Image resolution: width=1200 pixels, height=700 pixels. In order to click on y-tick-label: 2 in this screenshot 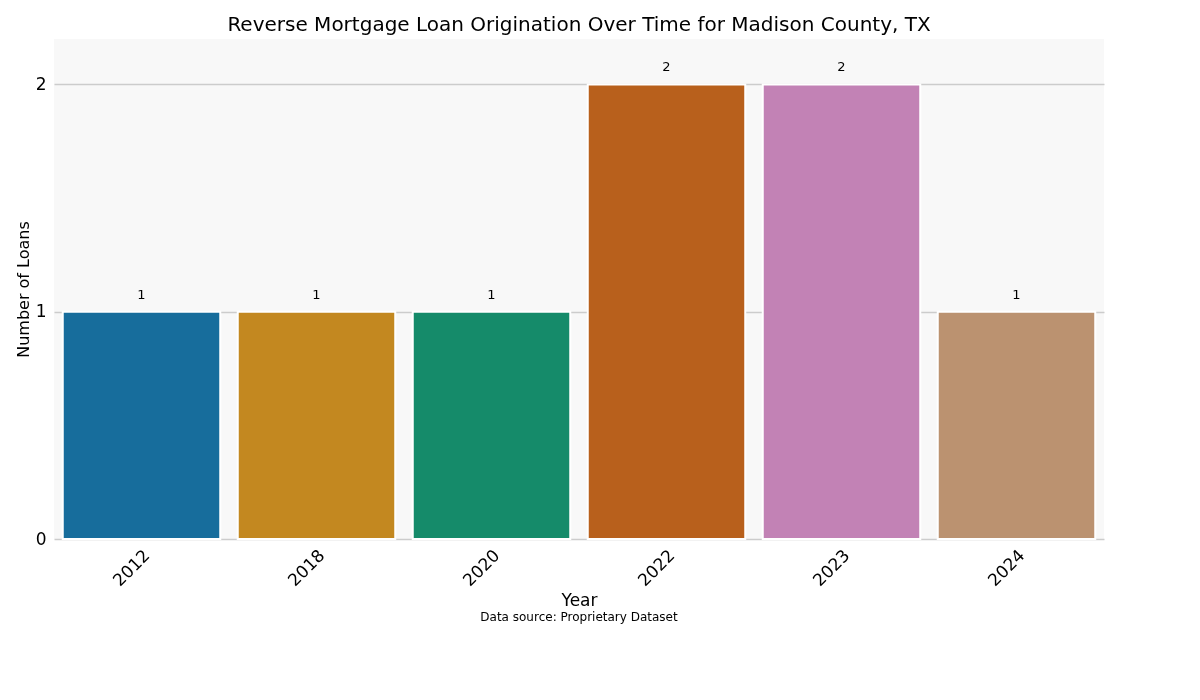, I will do `click(41, 83)`.